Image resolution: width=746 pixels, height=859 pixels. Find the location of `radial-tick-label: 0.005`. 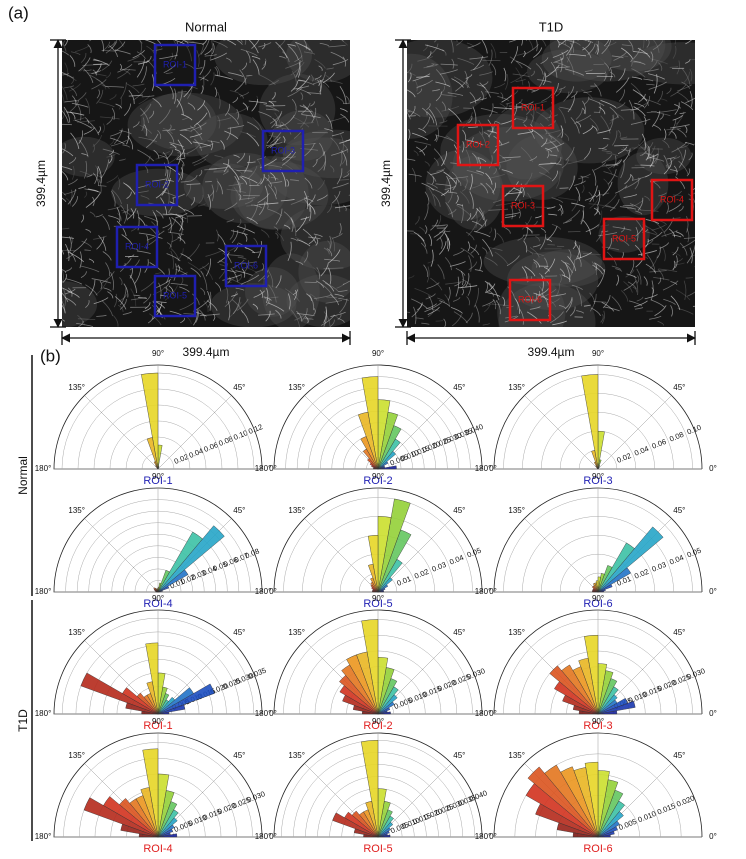

radial-tick-label: 0.005 is located at coordinates (627, 824).